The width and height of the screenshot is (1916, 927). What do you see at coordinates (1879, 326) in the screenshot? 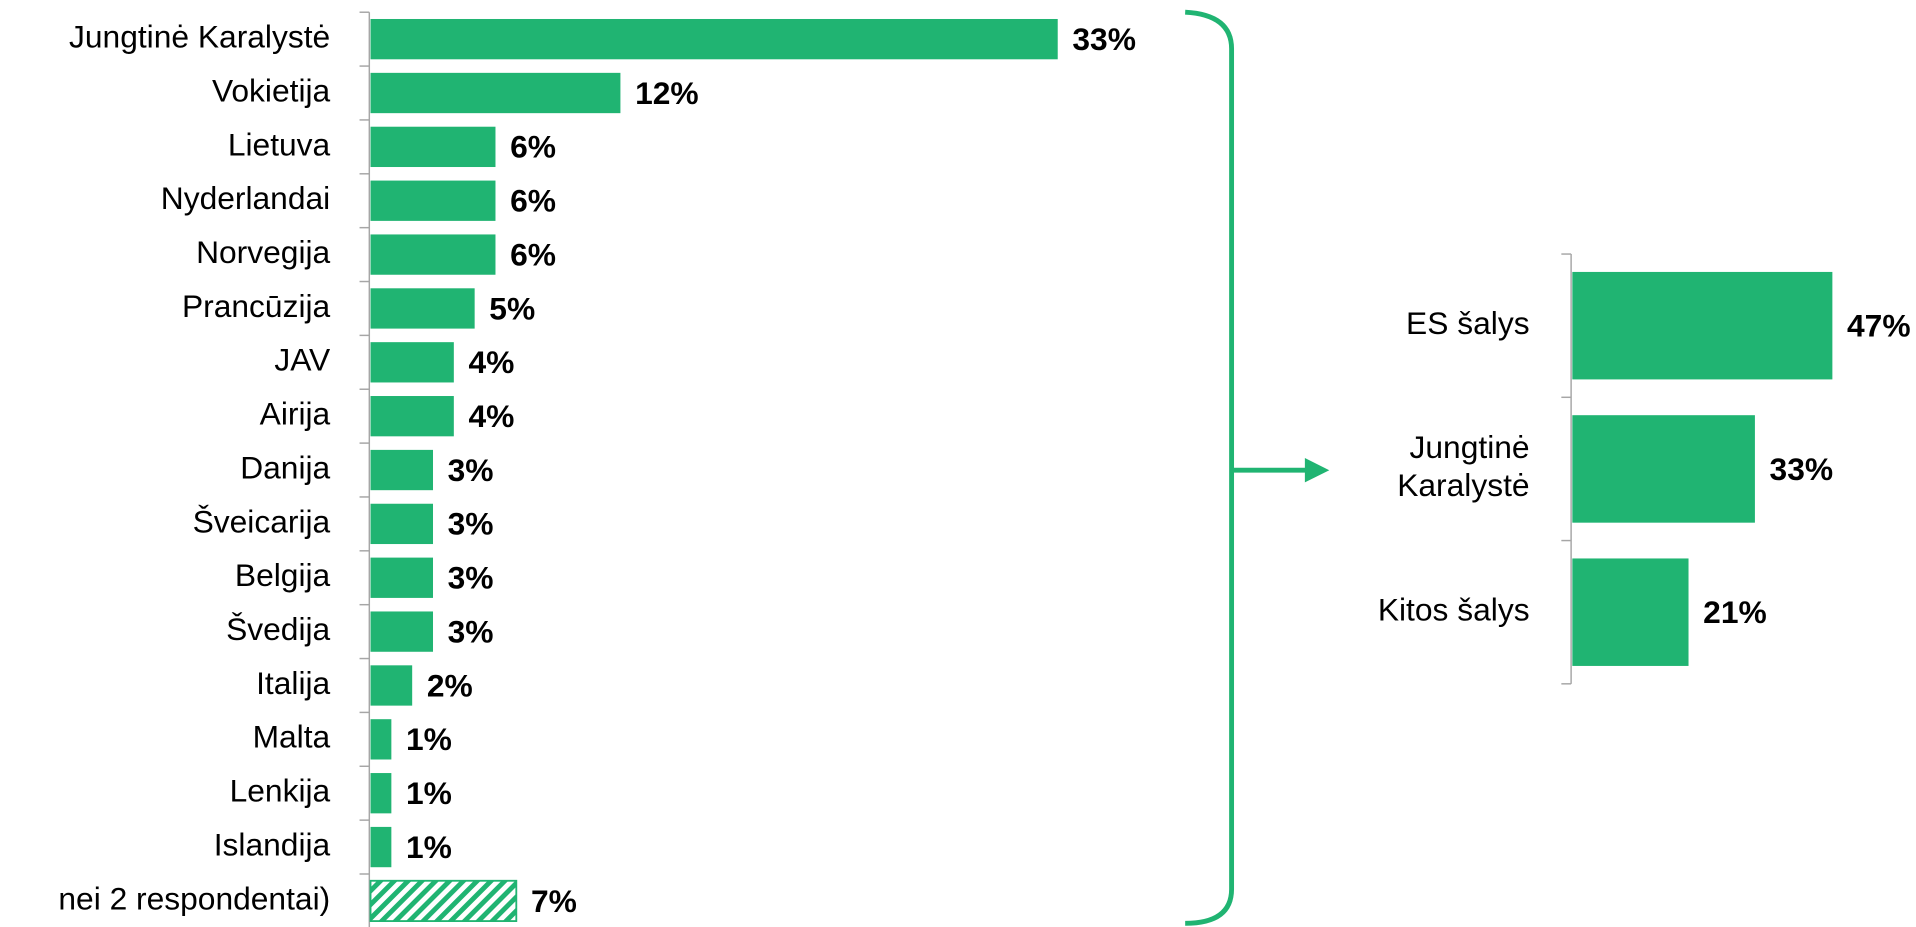
I see `value-label: 47%` at bounding box center [1879, 326].